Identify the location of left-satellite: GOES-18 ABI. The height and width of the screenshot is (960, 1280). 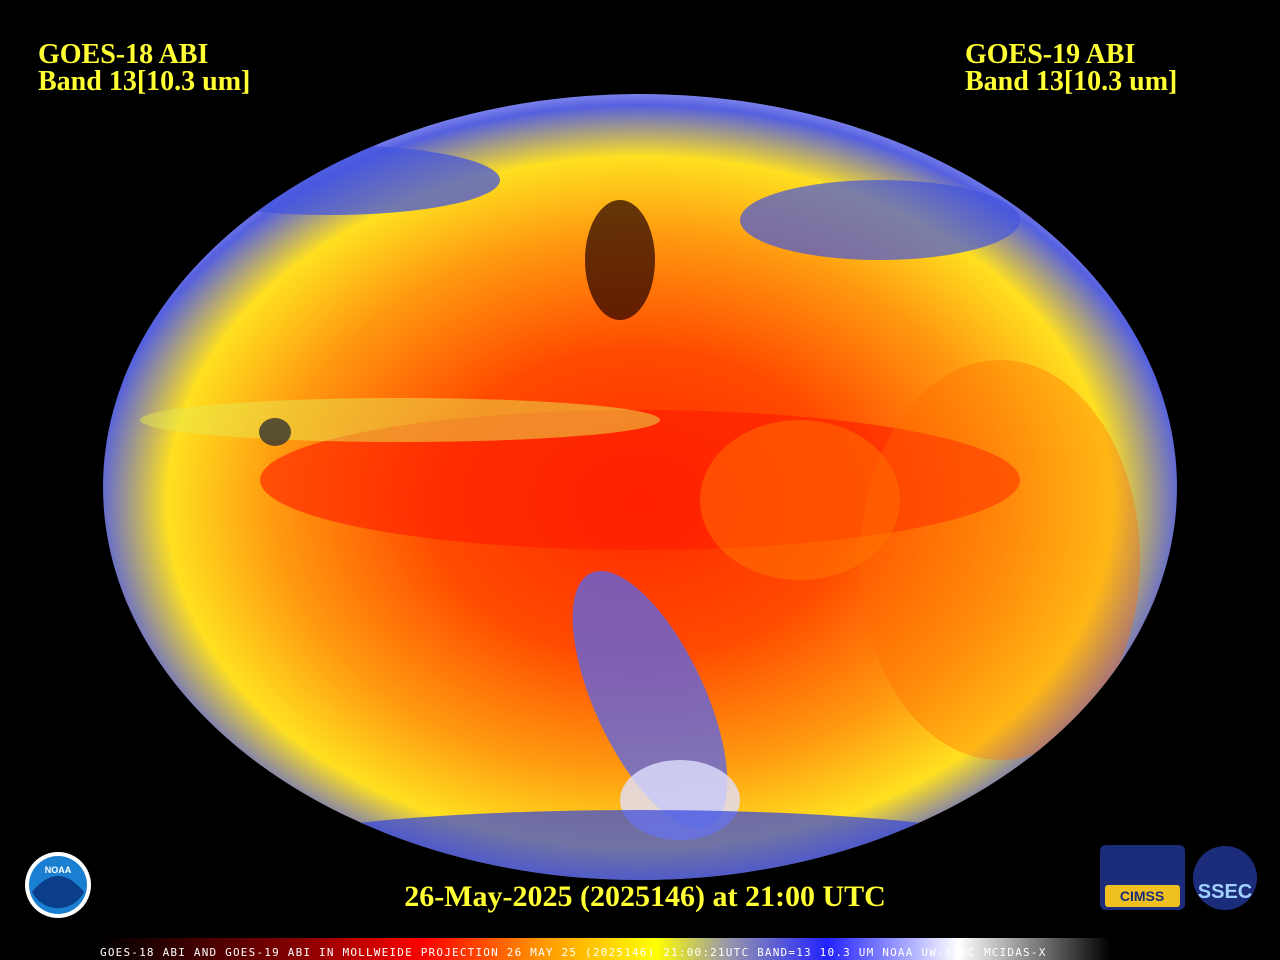
(123, 54).